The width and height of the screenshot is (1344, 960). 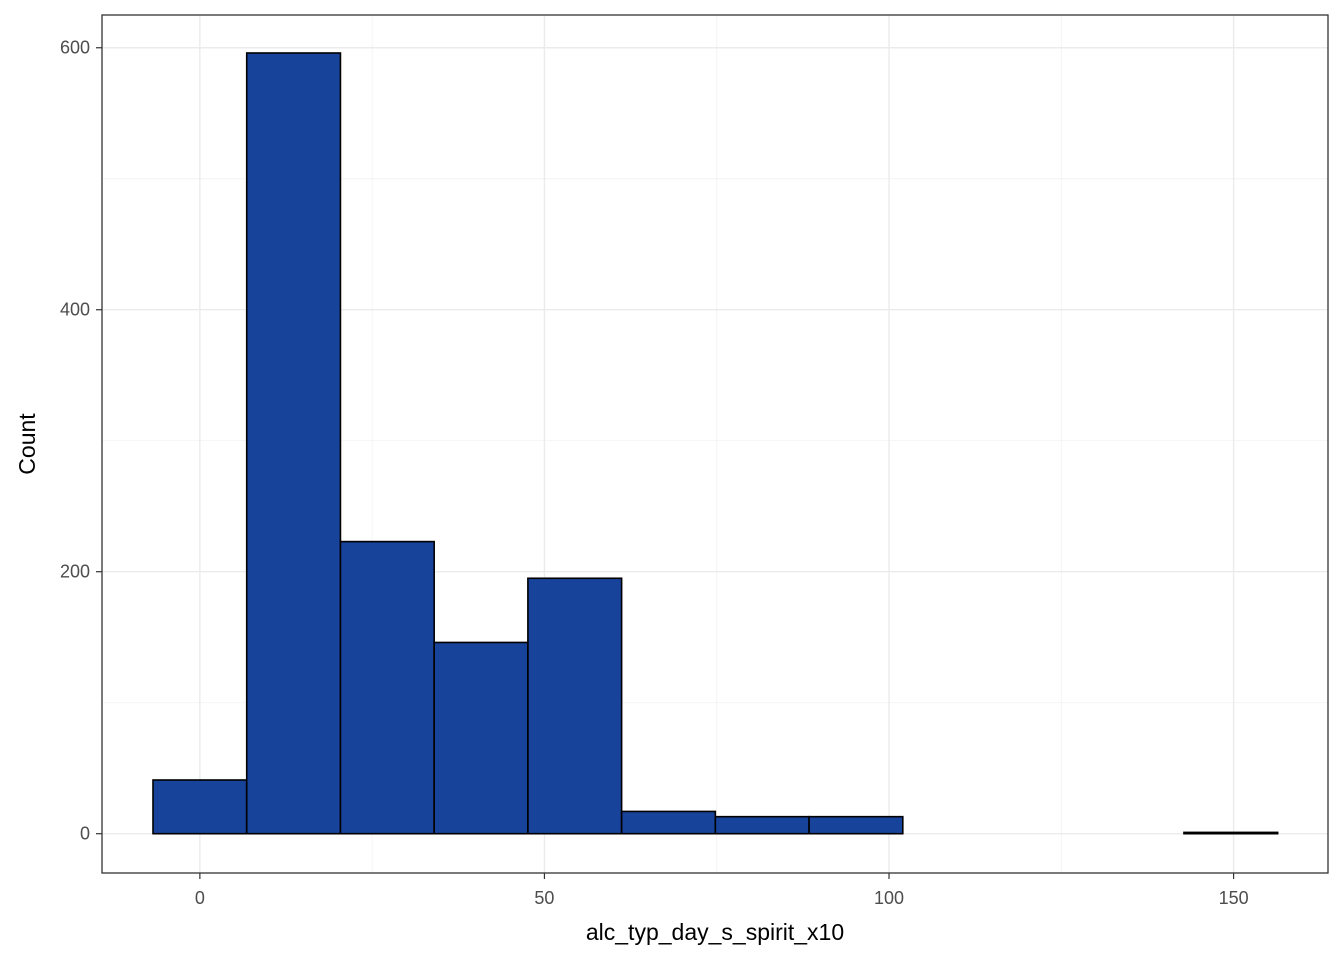 I want to click on x-tick-label: 0, so click(x=200, y=898).